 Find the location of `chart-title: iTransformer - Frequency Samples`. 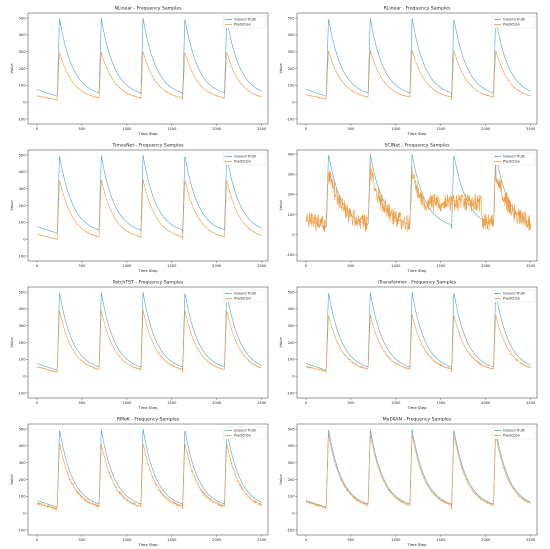

chart-title: iTransformer - Frequency Samples is located at coordinates (417, 283).